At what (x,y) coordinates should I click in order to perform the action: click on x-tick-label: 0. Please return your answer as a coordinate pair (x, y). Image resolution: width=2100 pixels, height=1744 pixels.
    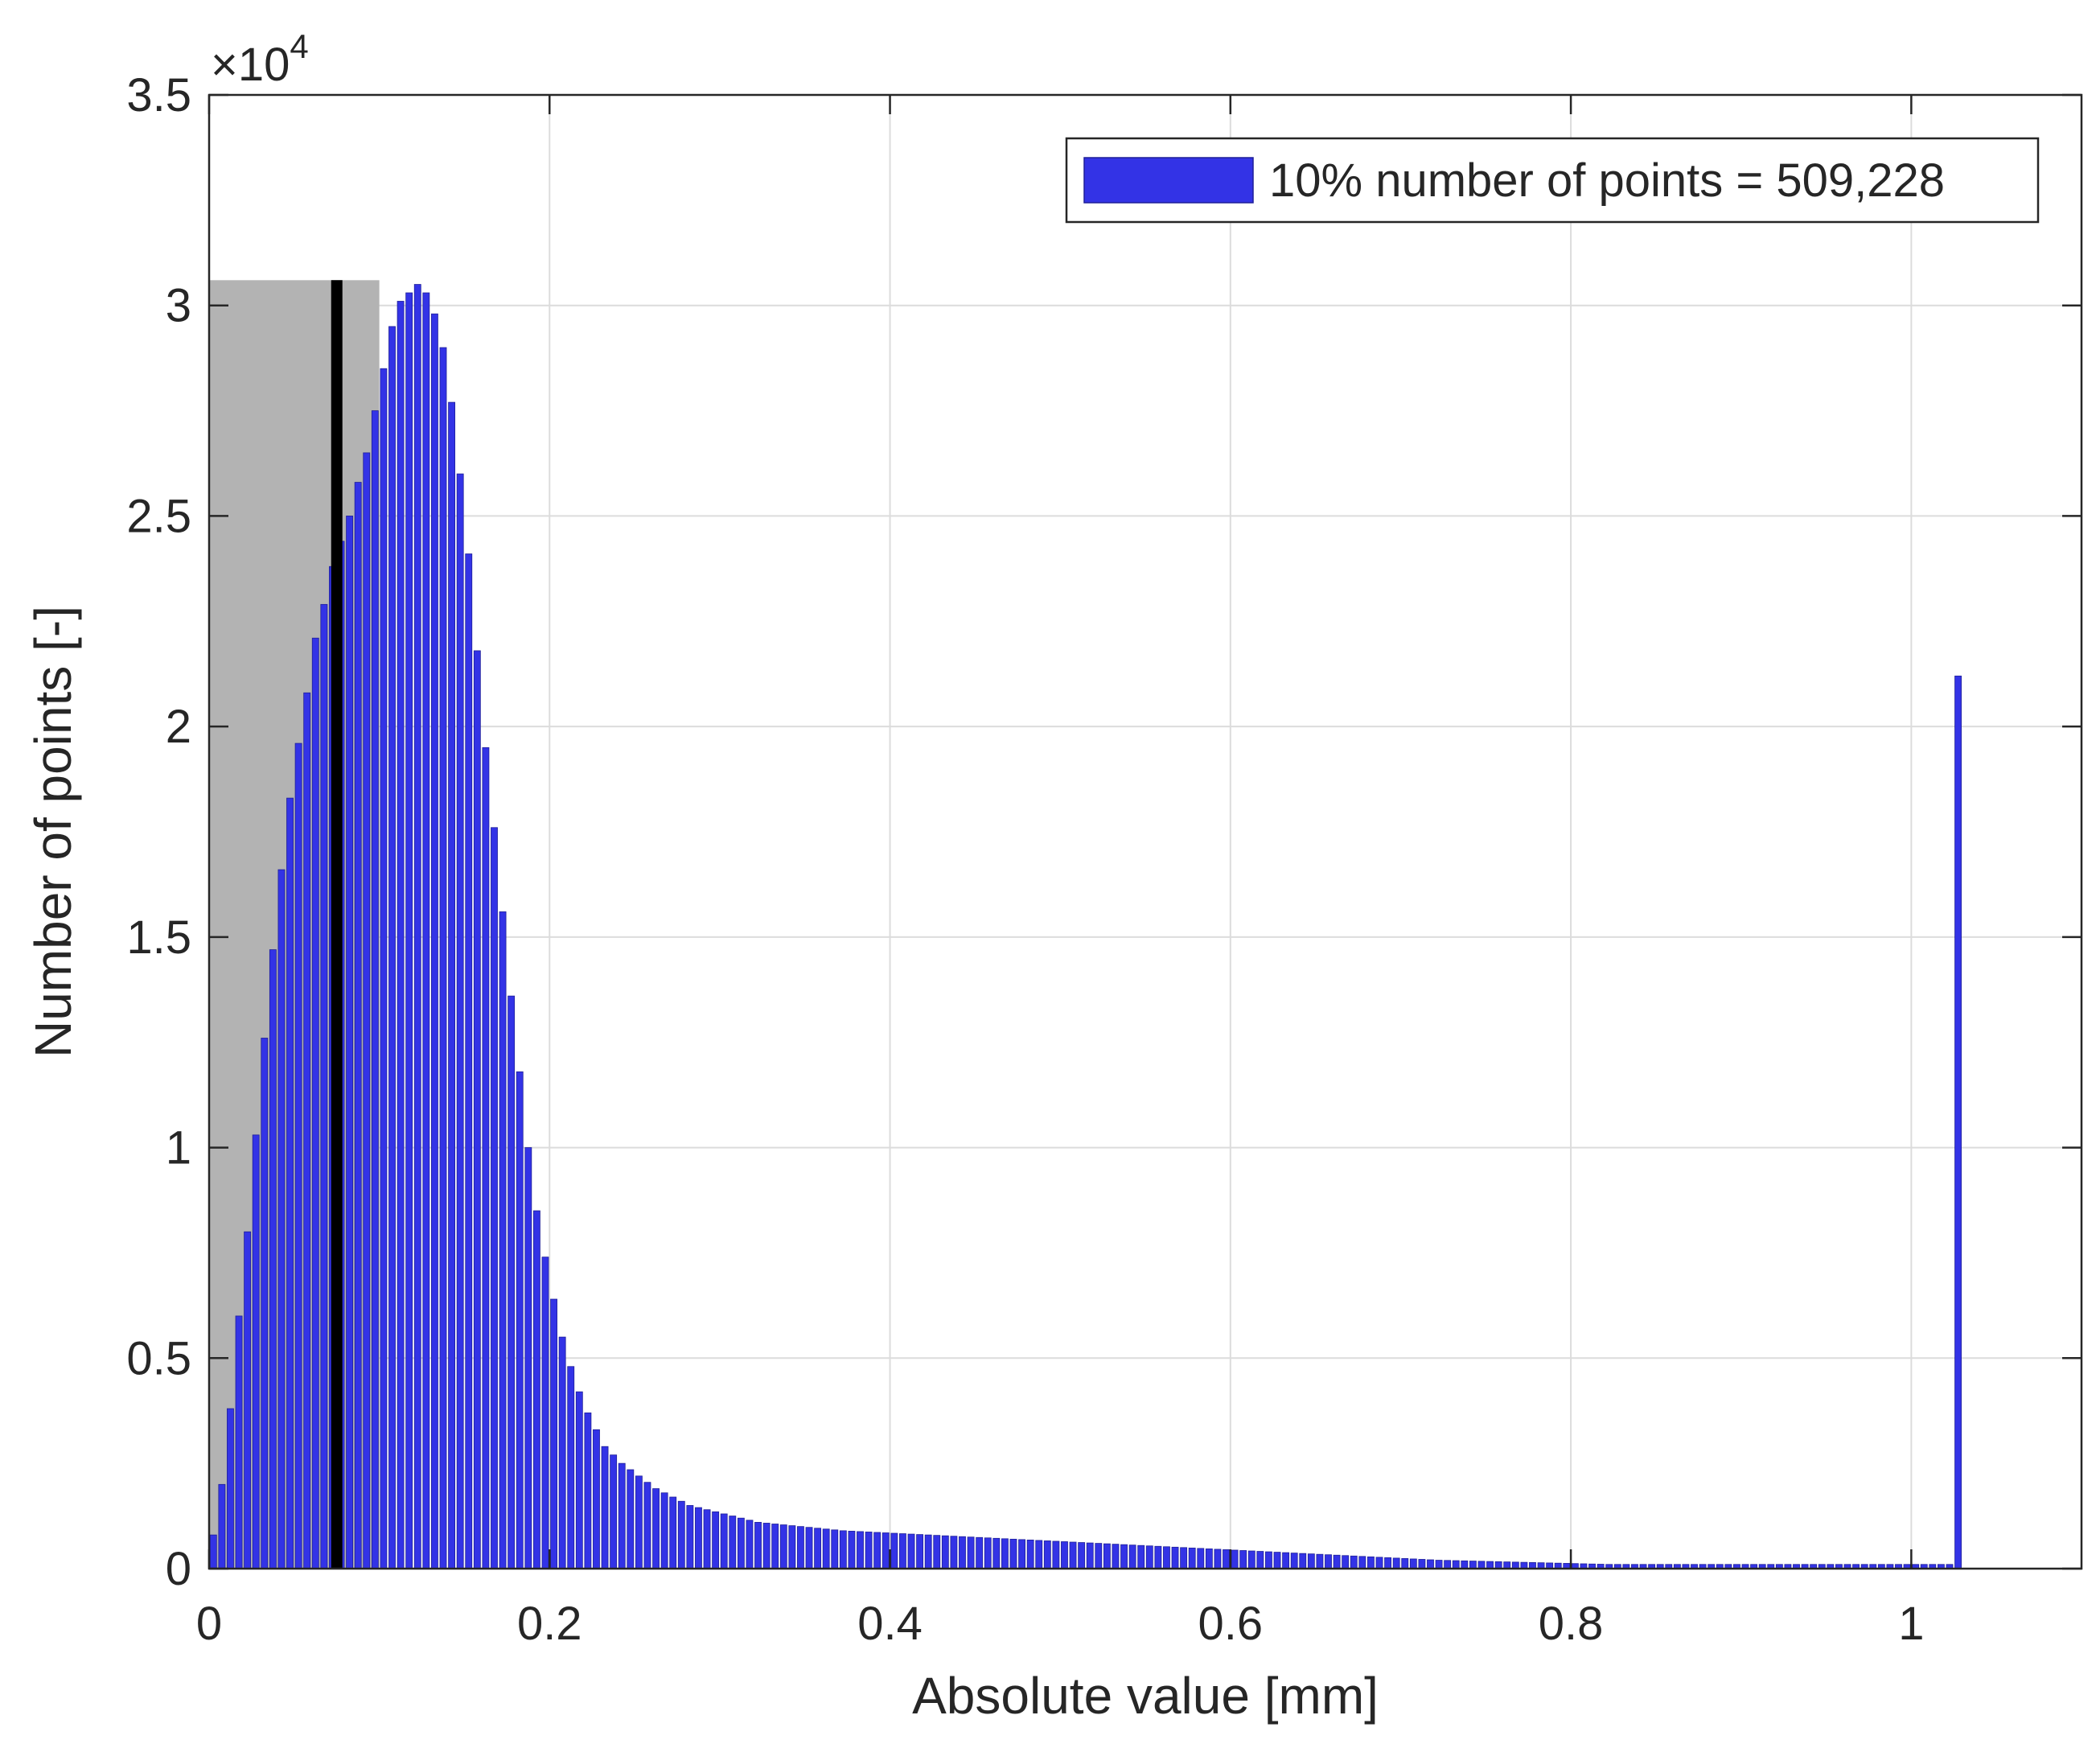
    Looking at the image, I should click on (209, 1624).